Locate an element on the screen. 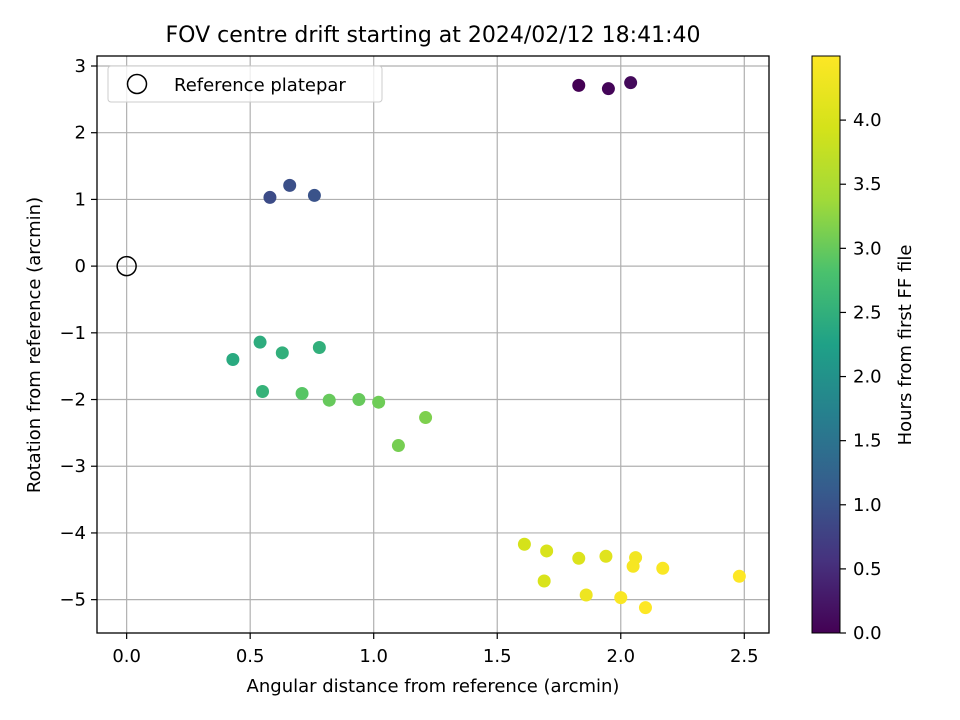 The image size is (960, 720). reference-platepar-marker is located at coordinates (126, 266).